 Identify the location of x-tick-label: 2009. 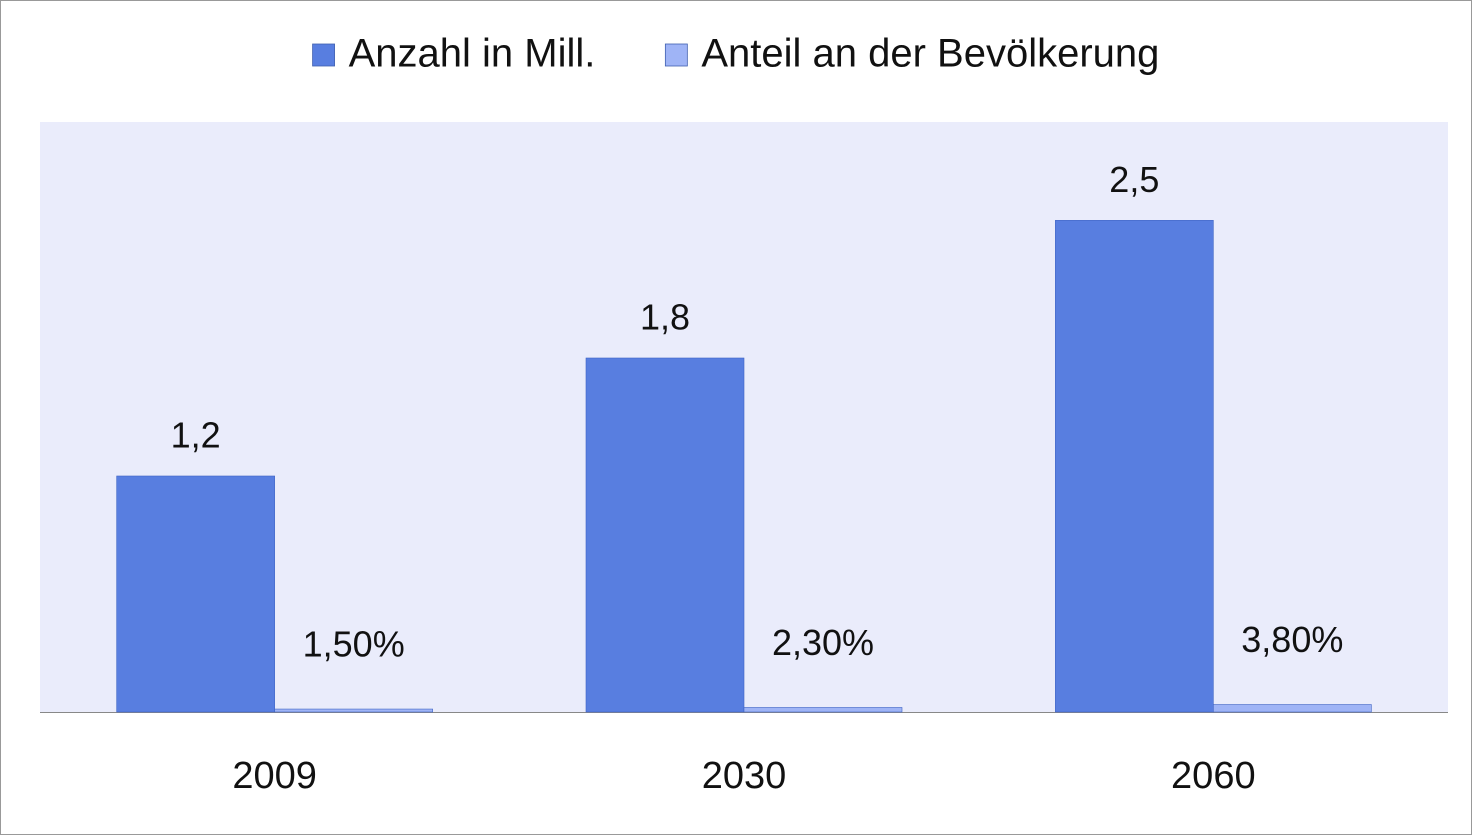
(274, 776).